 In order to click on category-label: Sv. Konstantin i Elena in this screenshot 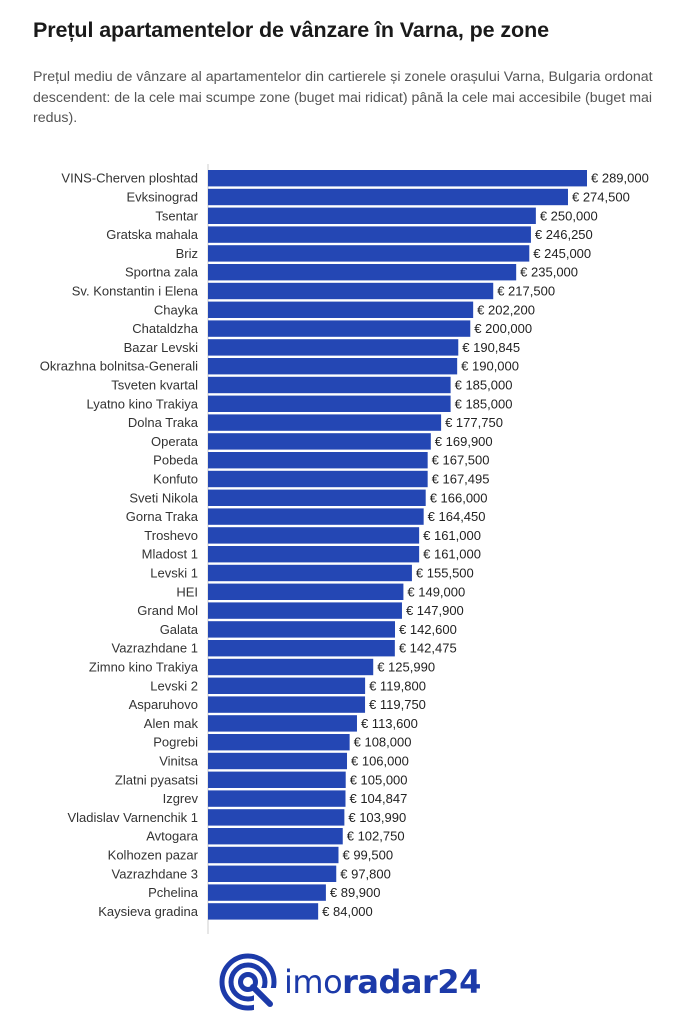, I will do `click(135, 291)`.